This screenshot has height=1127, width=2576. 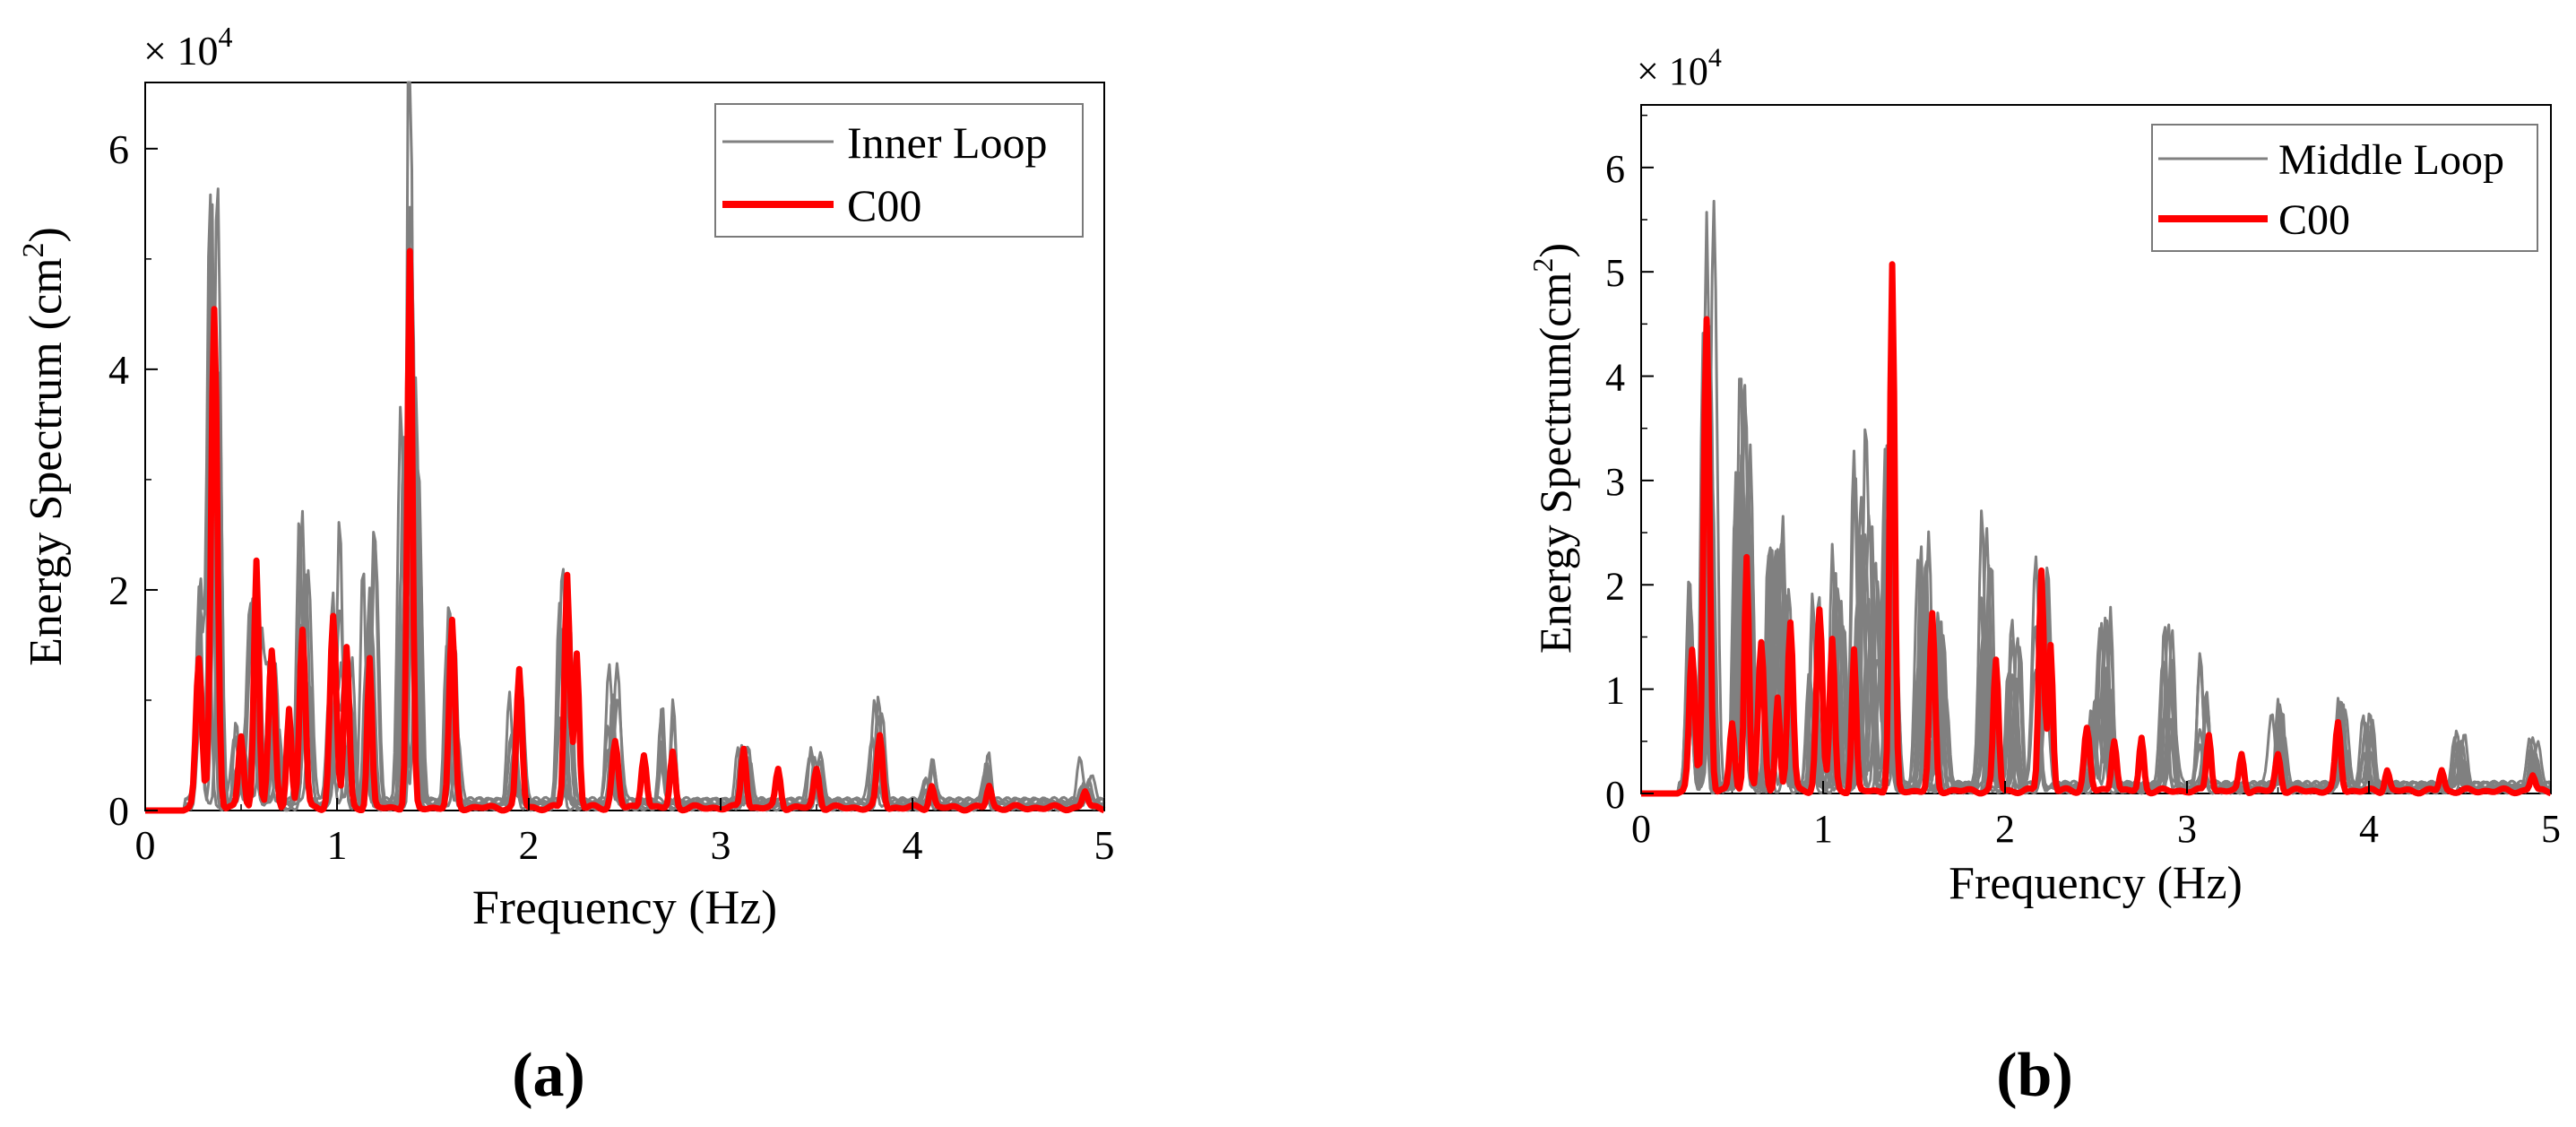 I want to click on y-tick-label: 5, so click(x=1615, y=273).